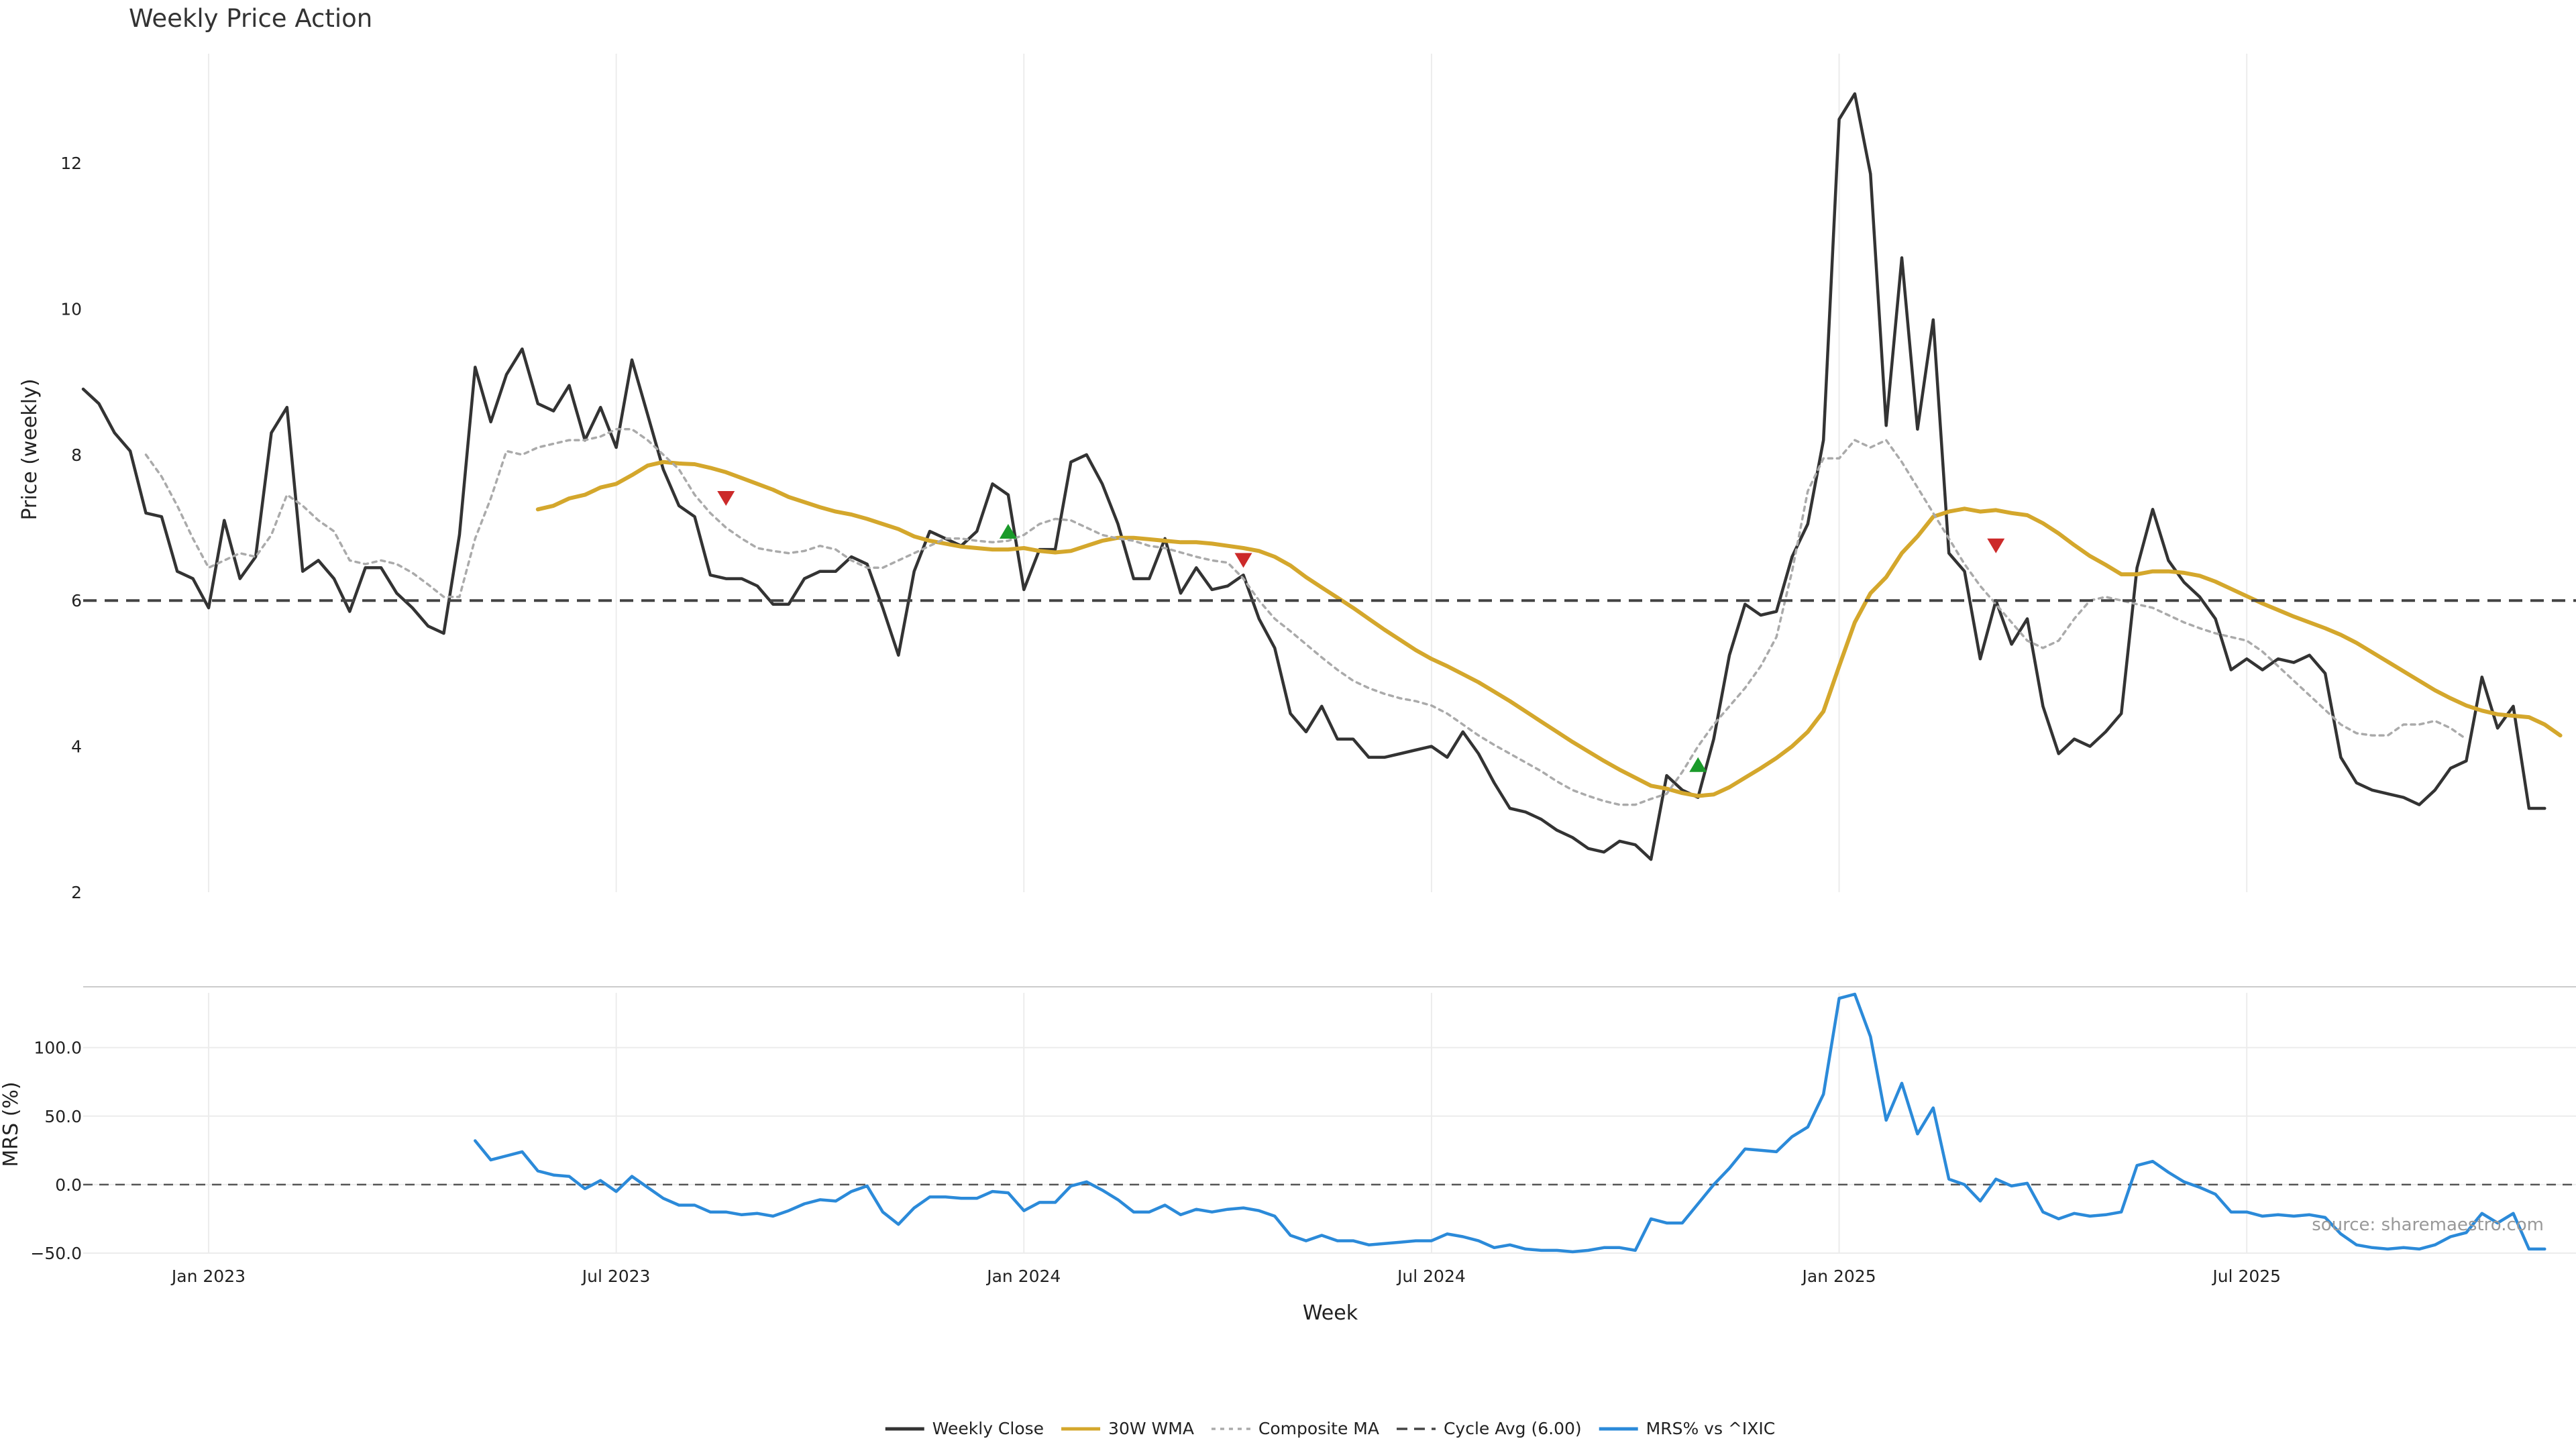 The height and width of the screenshot is (1449, 2576). I want to click on source-label: source: sharemaestro.com, so click(2428, 1225).